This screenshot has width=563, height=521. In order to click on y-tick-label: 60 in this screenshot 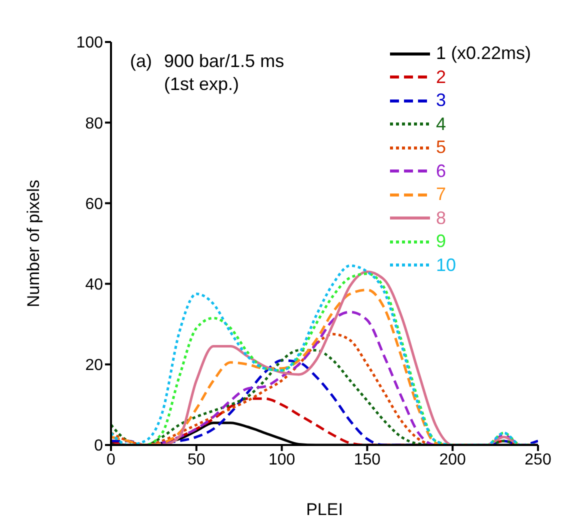, I will do `click(94, 204)`.